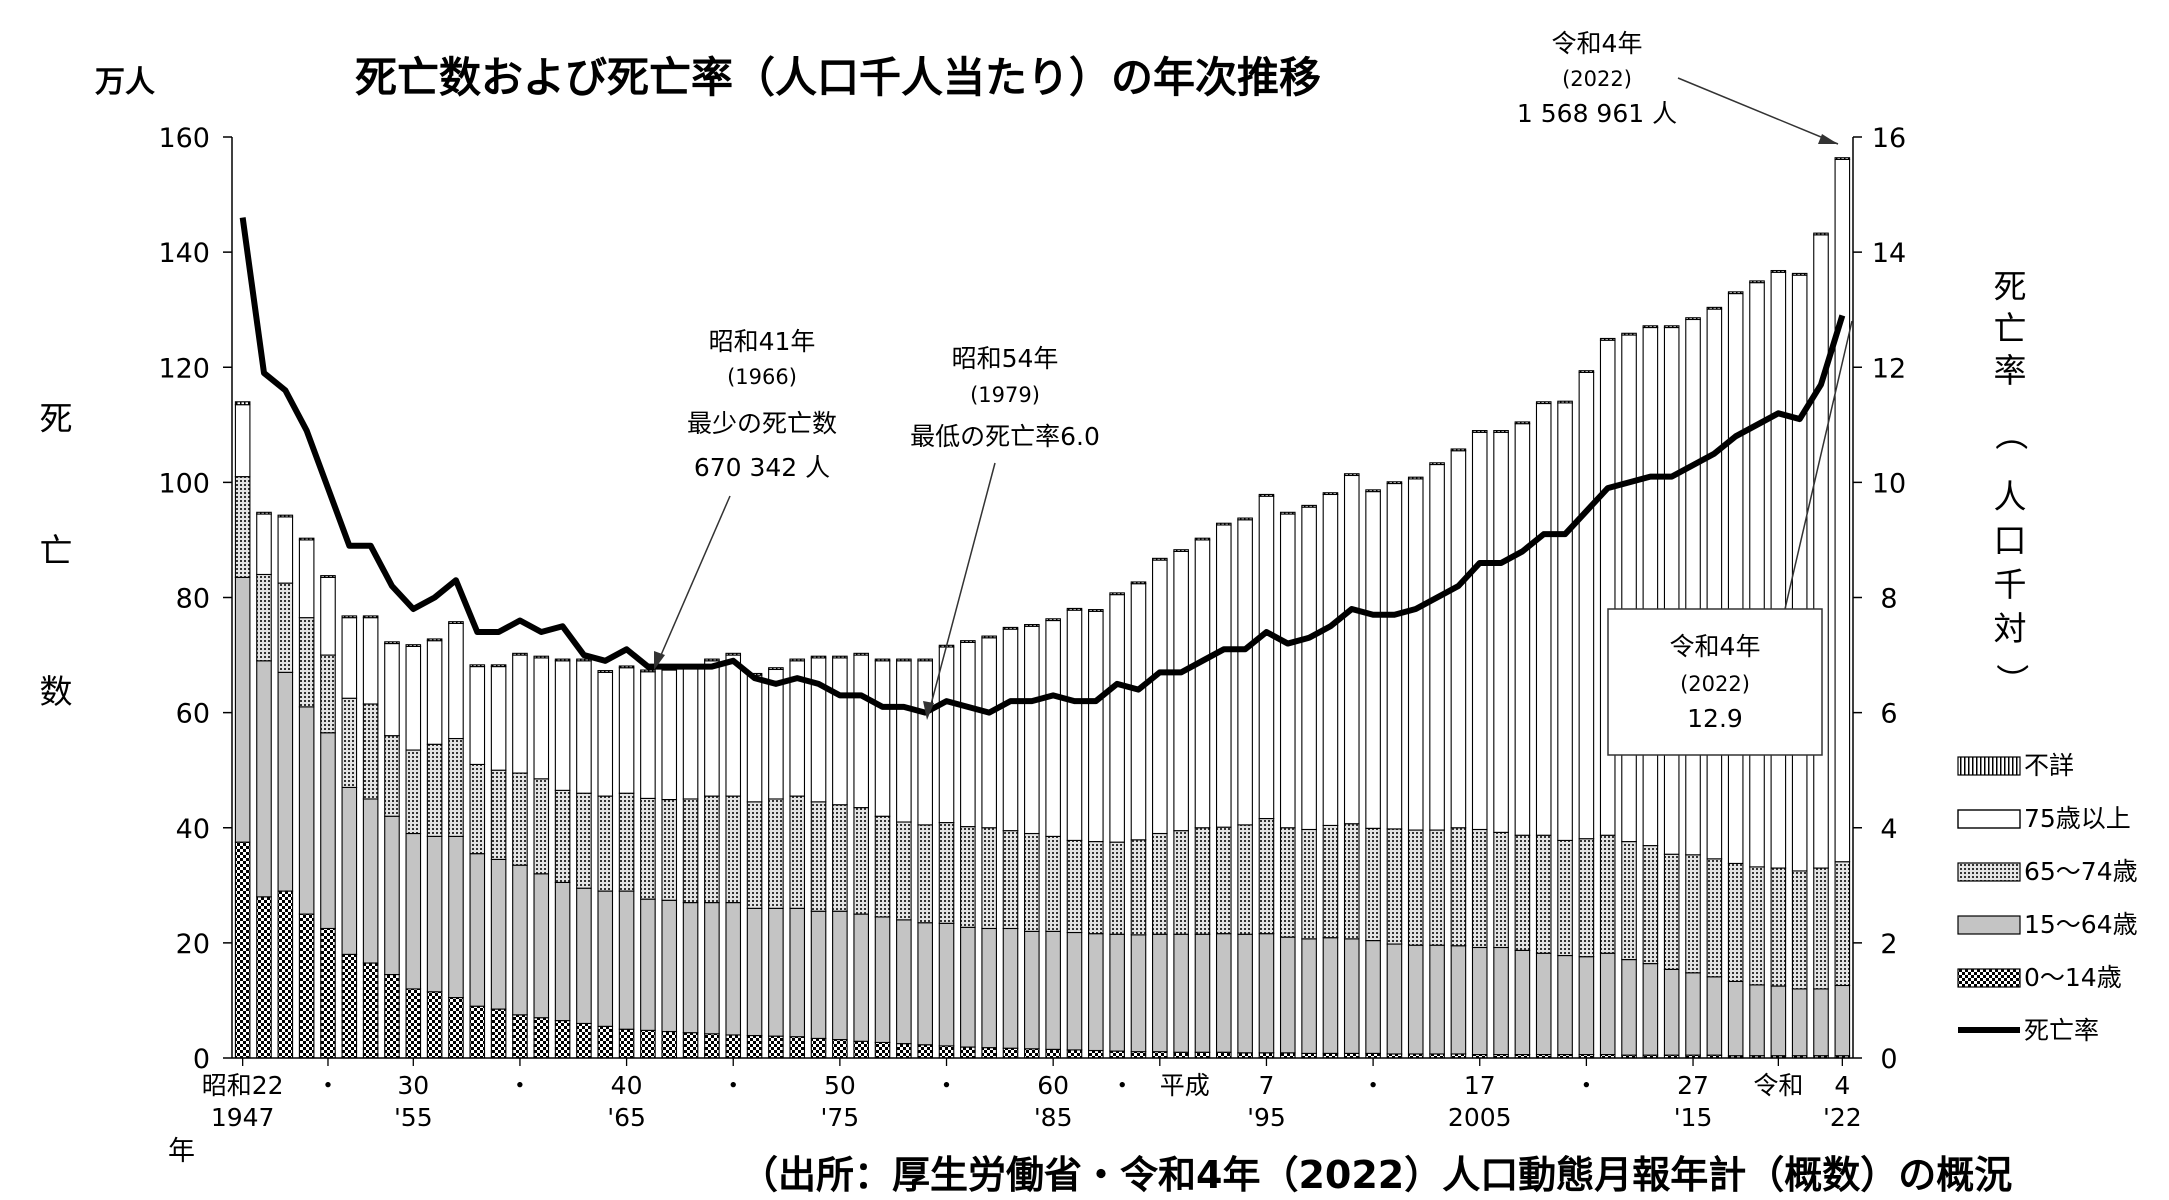 The height and width of the screenshot is (1200, 2169). Describe the element at coordinates (1842, 1085) in the screenshot. I see `x-tick-label-era: 4` at that location.